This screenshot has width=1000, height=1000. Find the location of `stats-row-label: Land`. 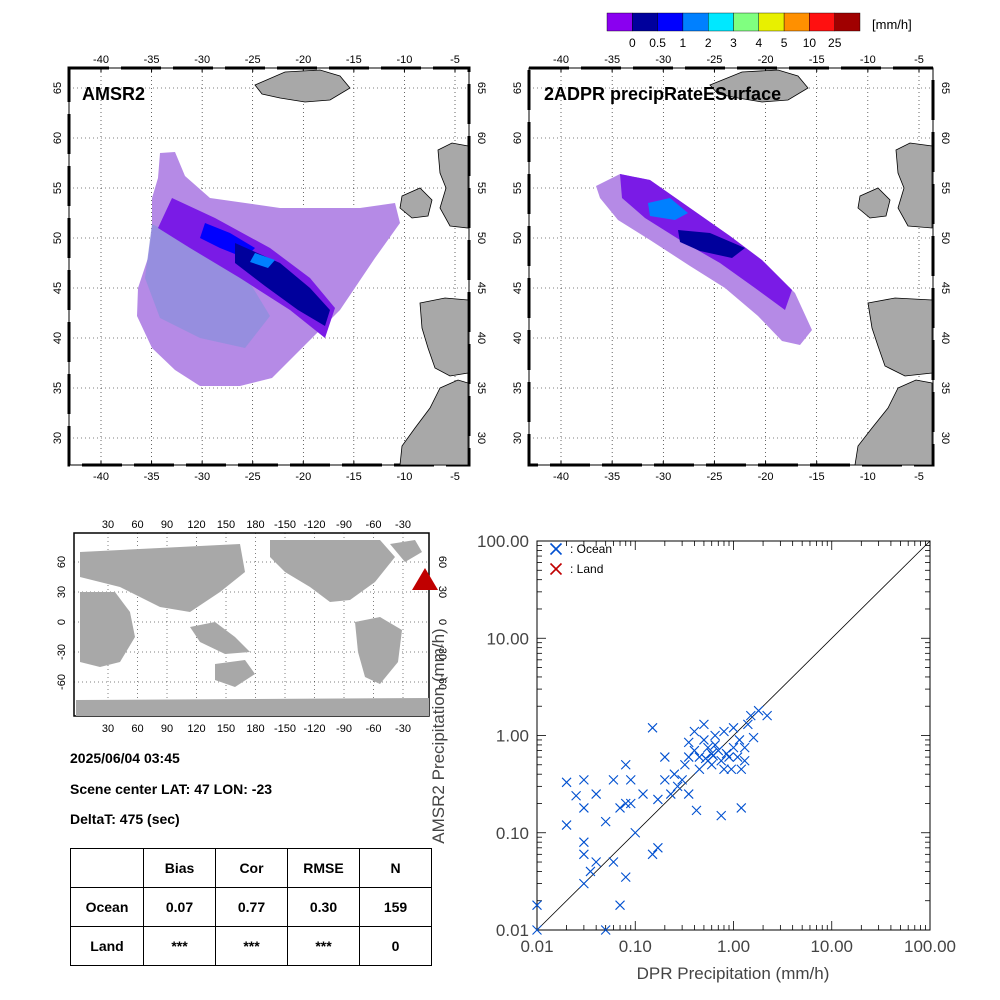

stats-row-label: Land is located at coordinates (107, 946).